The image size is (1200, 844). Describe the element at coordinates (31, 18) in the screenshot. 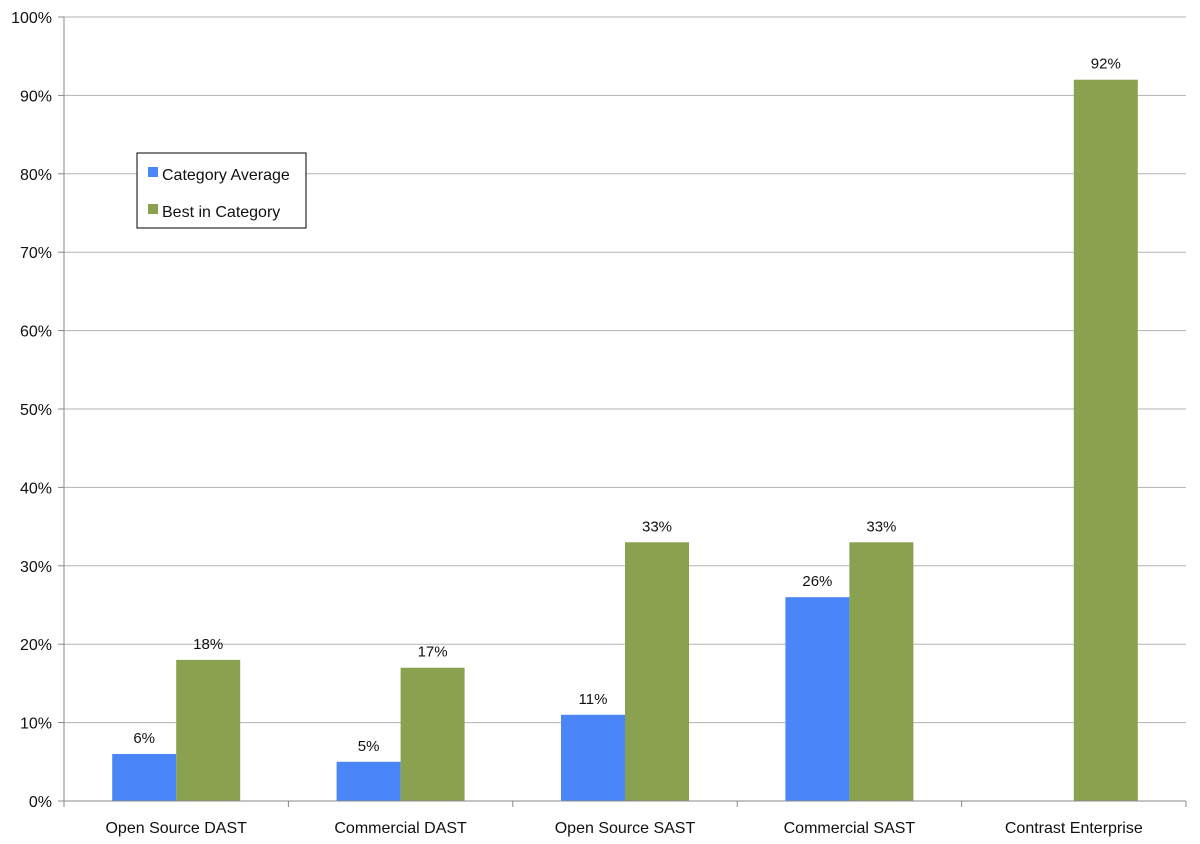

I see `y-tick-label: 100%` at that location.